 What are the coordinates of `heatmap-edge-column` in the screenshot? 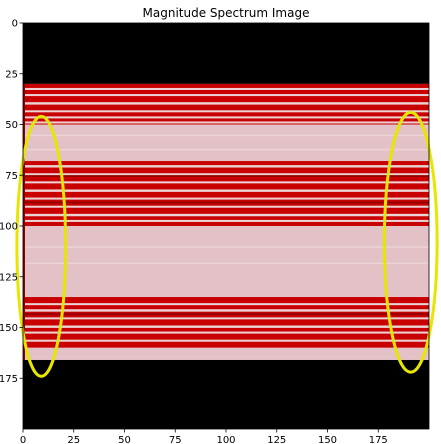 It's located at (24, 221).